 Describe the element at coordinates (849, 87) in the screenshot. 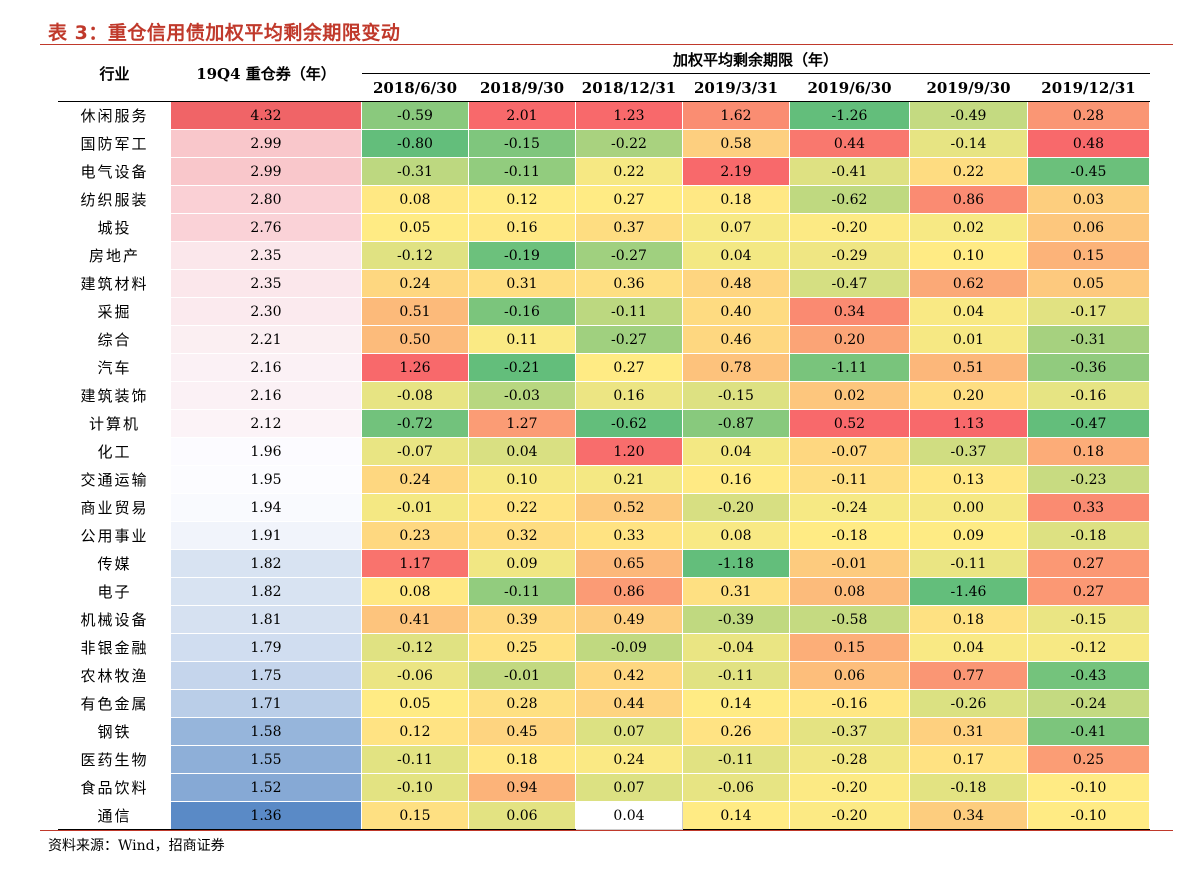

I see `date-header: 2019/6/30` at that location.